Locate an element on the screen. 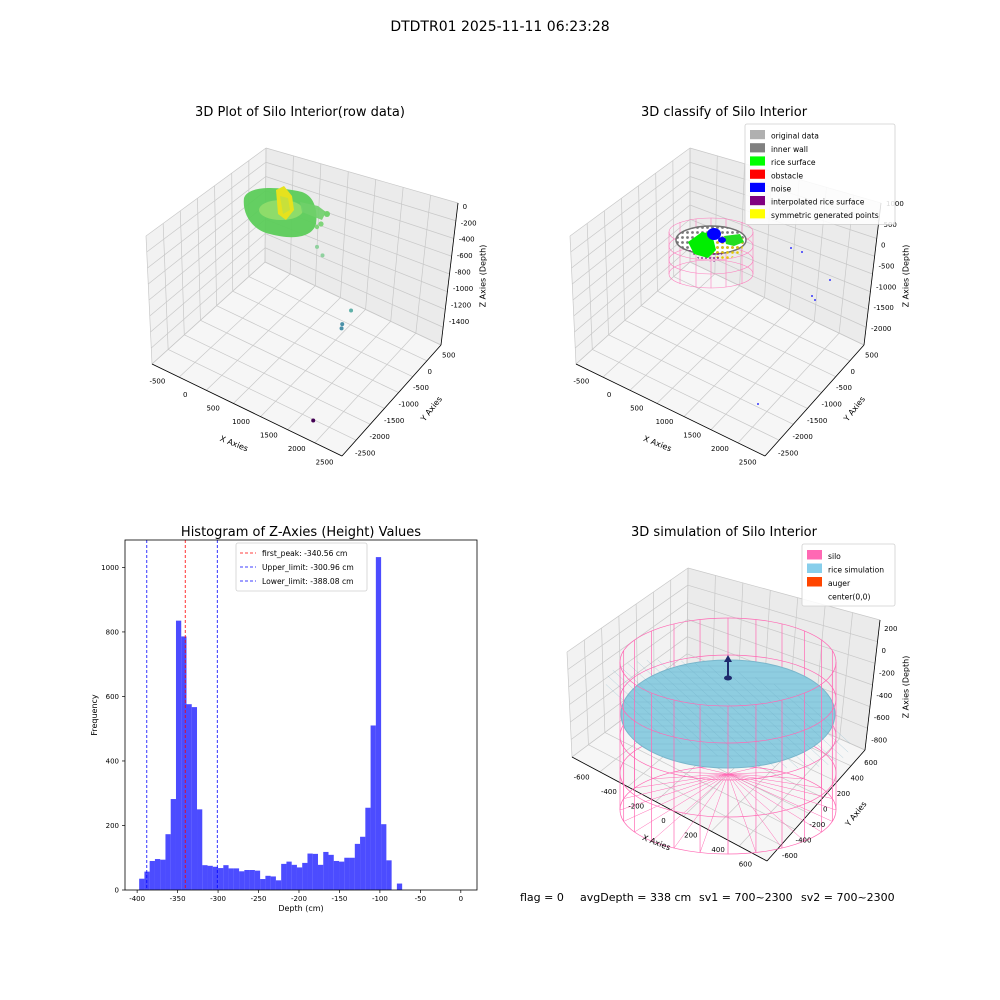  legend-label: Lower_limit: -388.08 cm is located at coordinates (308, 581).